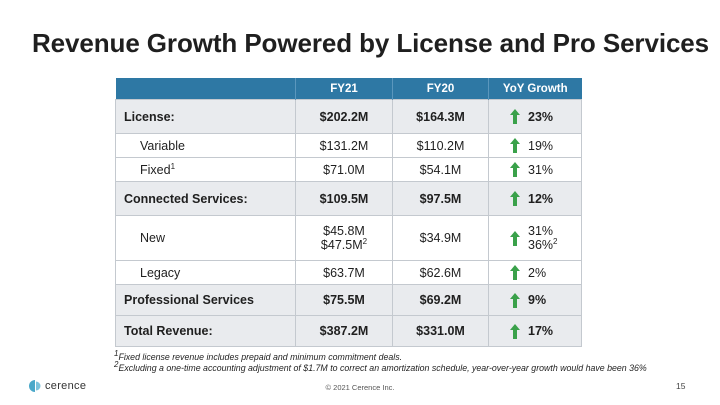  I want to click on fy21-adjusted-text: $47.5M, so click(341, 245).